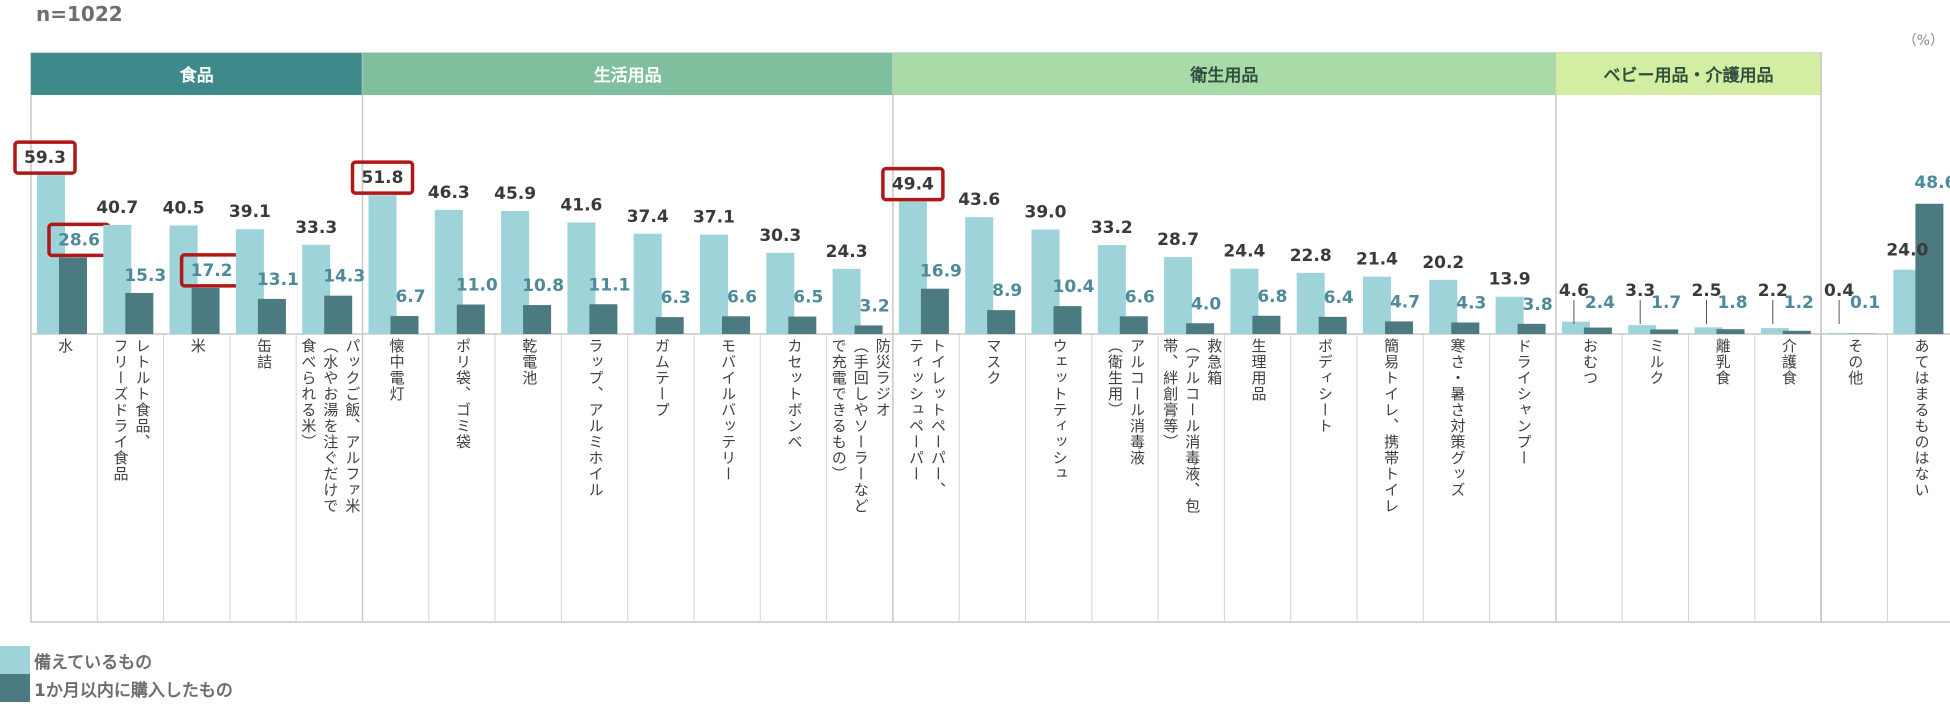 The image size is (1950, 706). What do you see at coordinates (1640, 291) in the screenshot?
I see `value-label-stocked: 3.3` at bounding box center [1640, 291].